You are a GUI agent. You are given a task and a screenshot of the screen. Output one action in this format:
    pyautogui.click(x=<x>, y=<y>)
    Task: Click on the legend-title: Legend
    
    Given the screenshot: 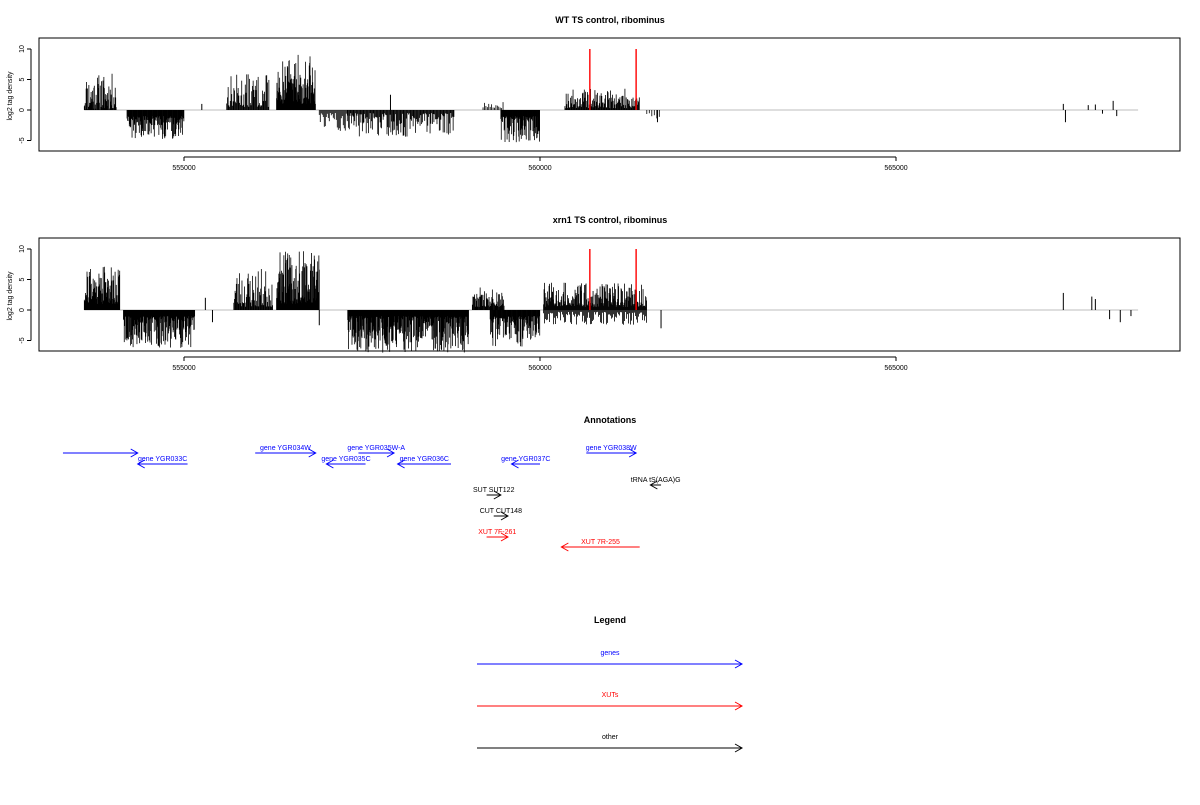 What is the action you would take?
    pyautogui.click(x=610, y=620)
    